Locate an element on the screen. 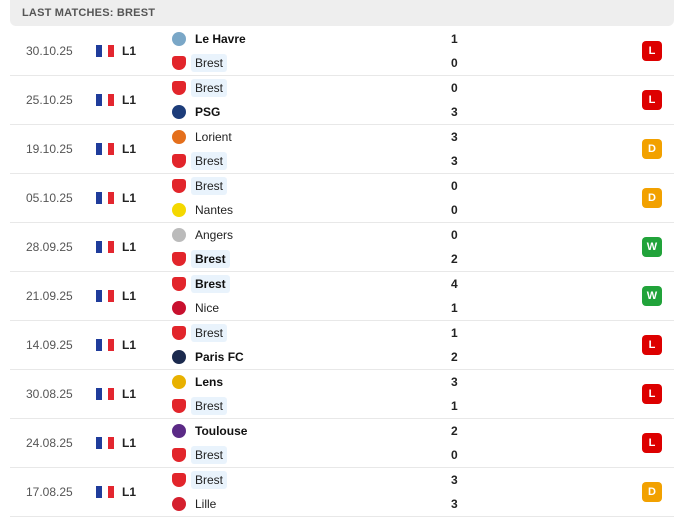  match-row: 28.09.25 L1 Angers 0 Brest 2 W is located at coordinates (342, 247).